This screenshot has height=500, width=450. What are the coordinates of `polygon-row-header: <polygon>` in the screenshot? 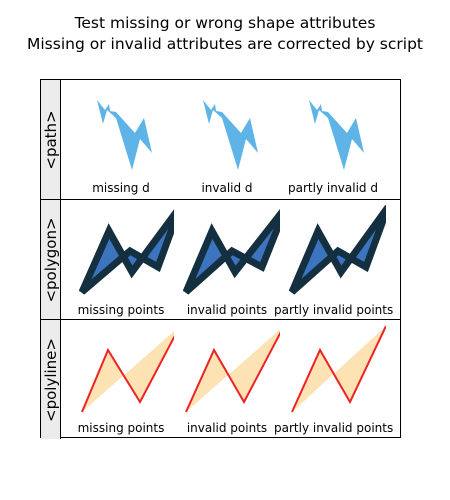 It's located at (51, 259).